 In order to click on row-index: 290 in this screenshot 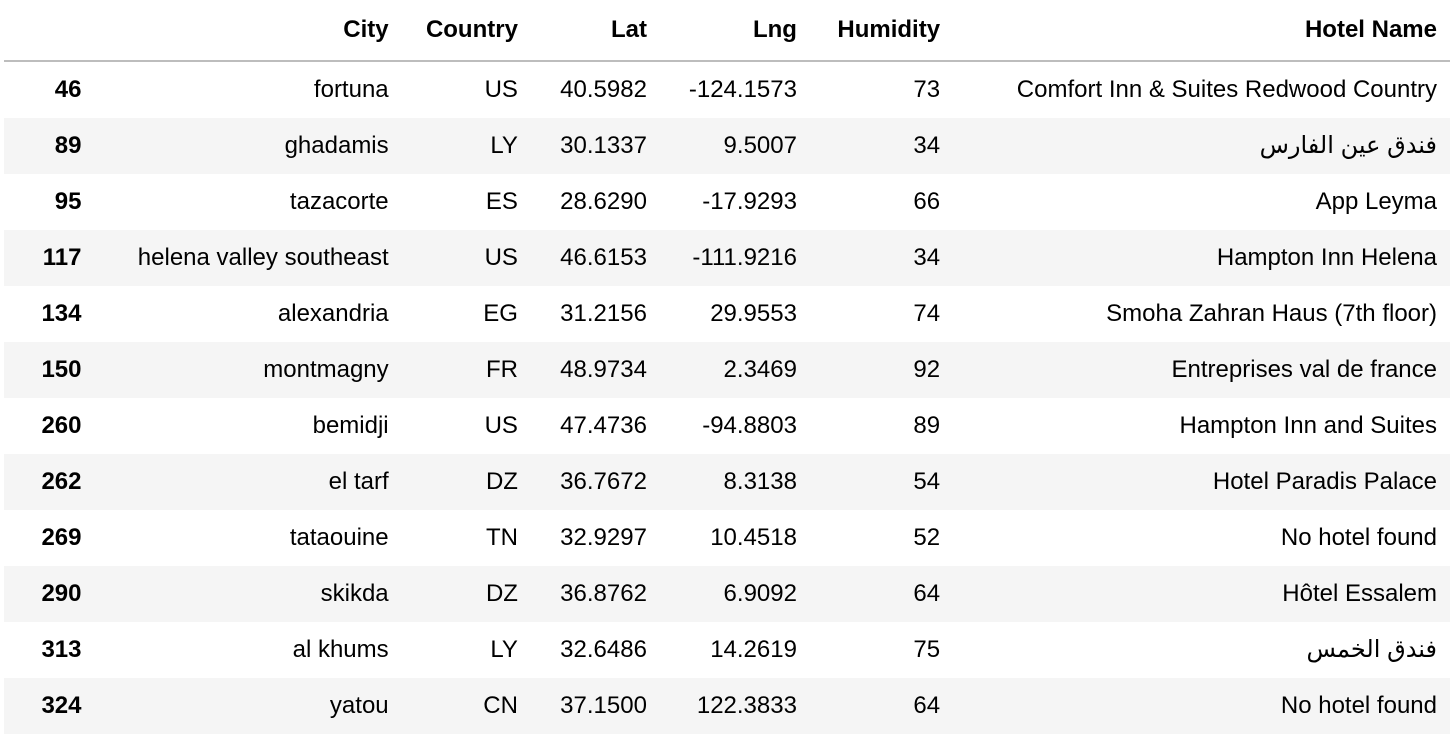, I will do `click(61, 593)`.